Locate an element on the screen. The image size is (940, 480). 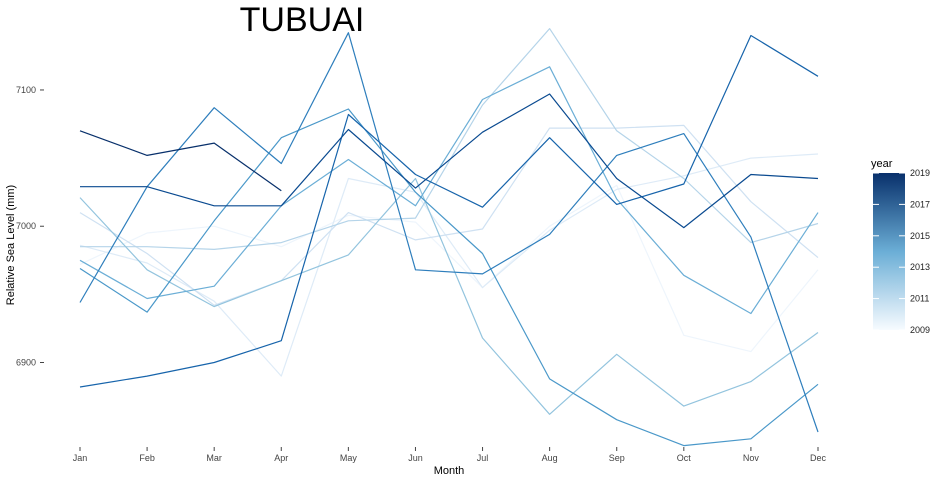
legend-ticks: 2019 2017 2015 2013 2011 2009 is located at coordinates (901, 251).